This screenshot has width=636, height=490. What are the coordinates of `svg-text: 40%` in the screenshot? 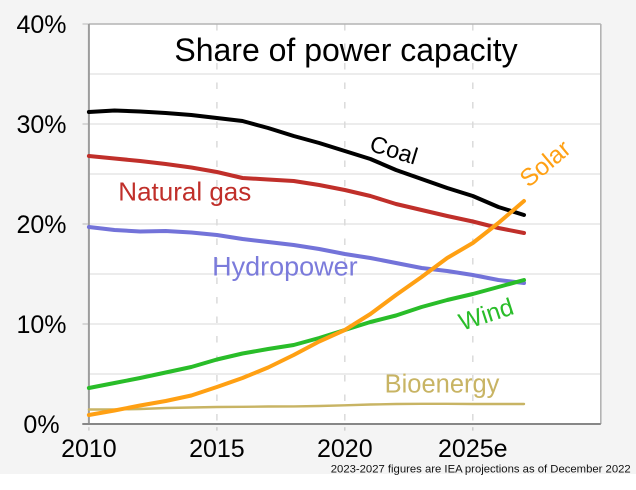 It's located at (41, 25).